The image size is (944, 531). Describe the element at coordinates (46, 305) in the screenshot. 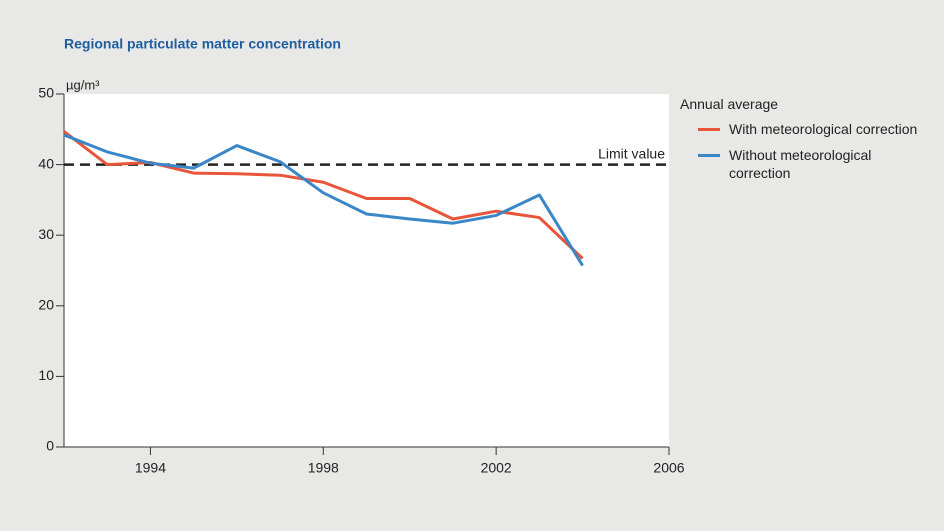

I see `y-tick-label: 20` at that location.